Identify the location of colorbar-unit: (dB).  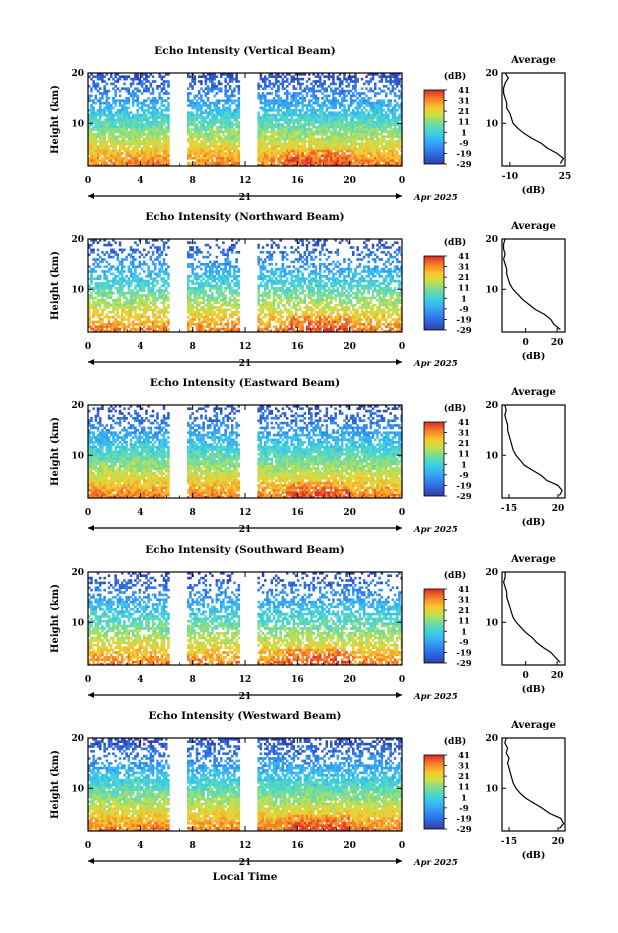
(455, 76).